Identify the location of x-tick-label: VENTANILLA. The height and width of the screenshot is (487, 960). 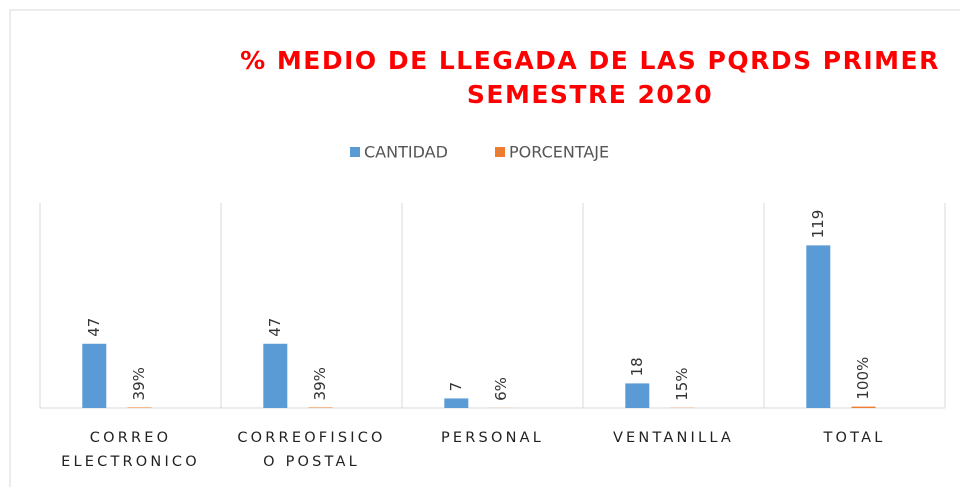
(673, 438).